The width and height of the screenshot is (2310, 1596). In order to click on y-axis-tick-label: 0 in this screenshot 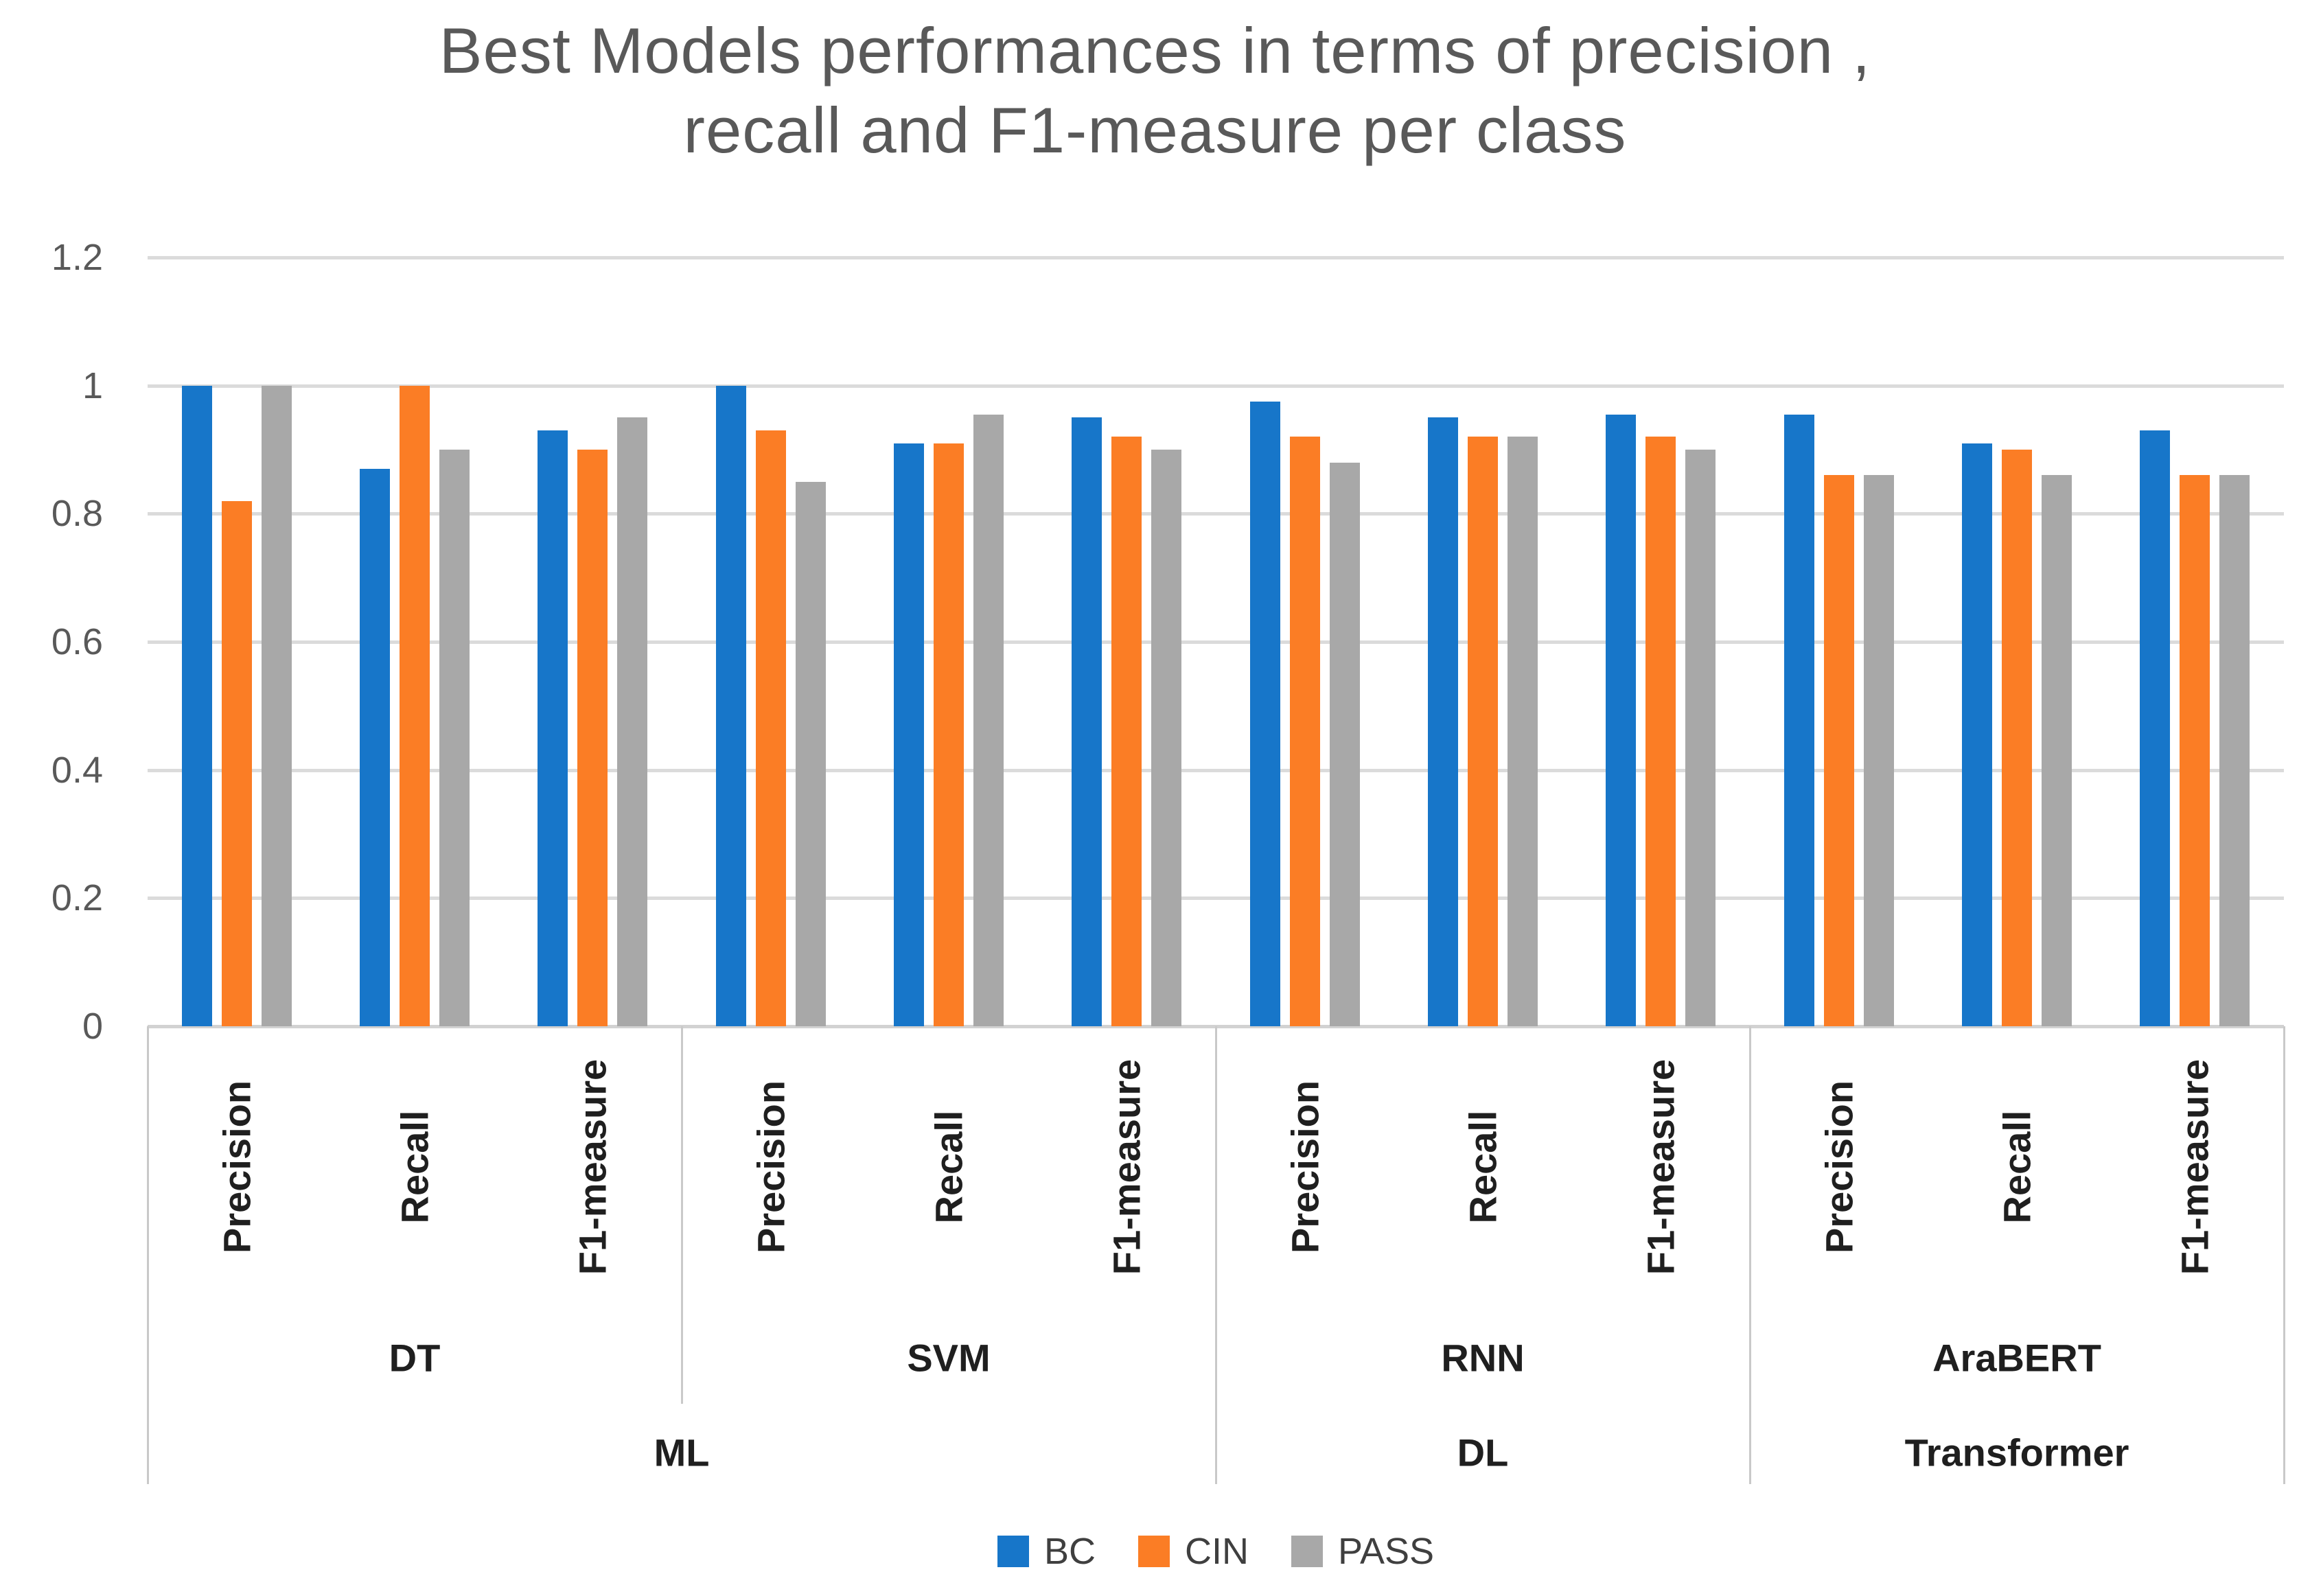, I will do `click(92, 1026)`.